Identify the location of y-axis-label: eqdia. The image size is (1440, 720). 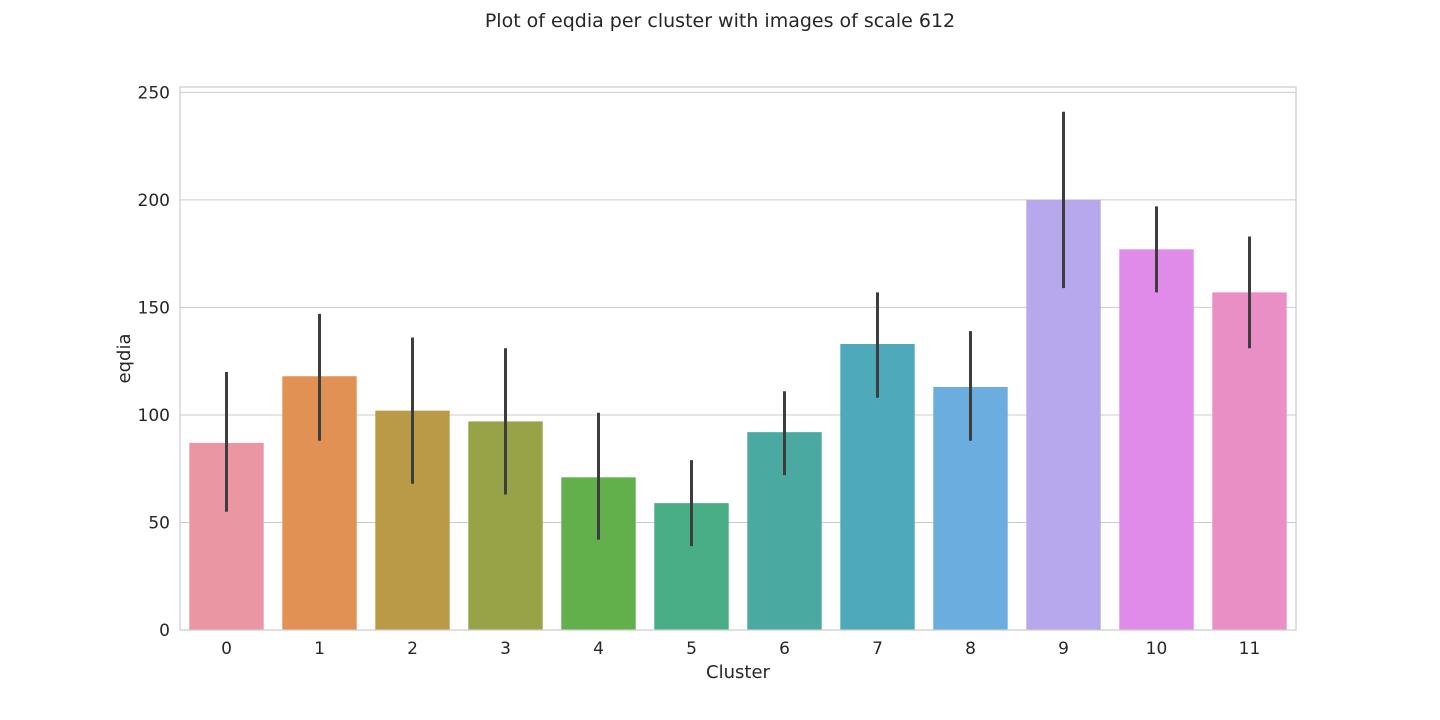
(124, 359).